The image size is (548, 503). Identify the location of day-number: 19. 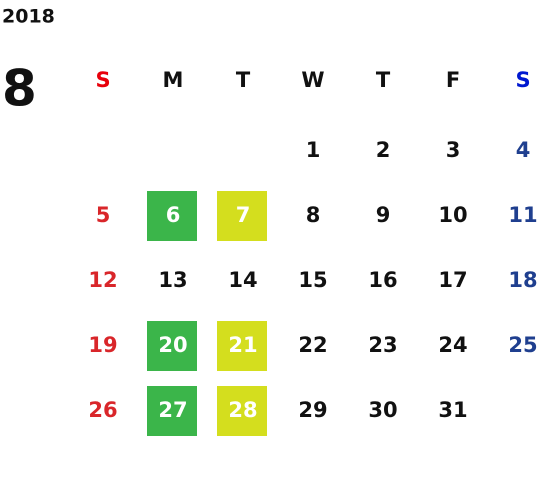
(102, 345).